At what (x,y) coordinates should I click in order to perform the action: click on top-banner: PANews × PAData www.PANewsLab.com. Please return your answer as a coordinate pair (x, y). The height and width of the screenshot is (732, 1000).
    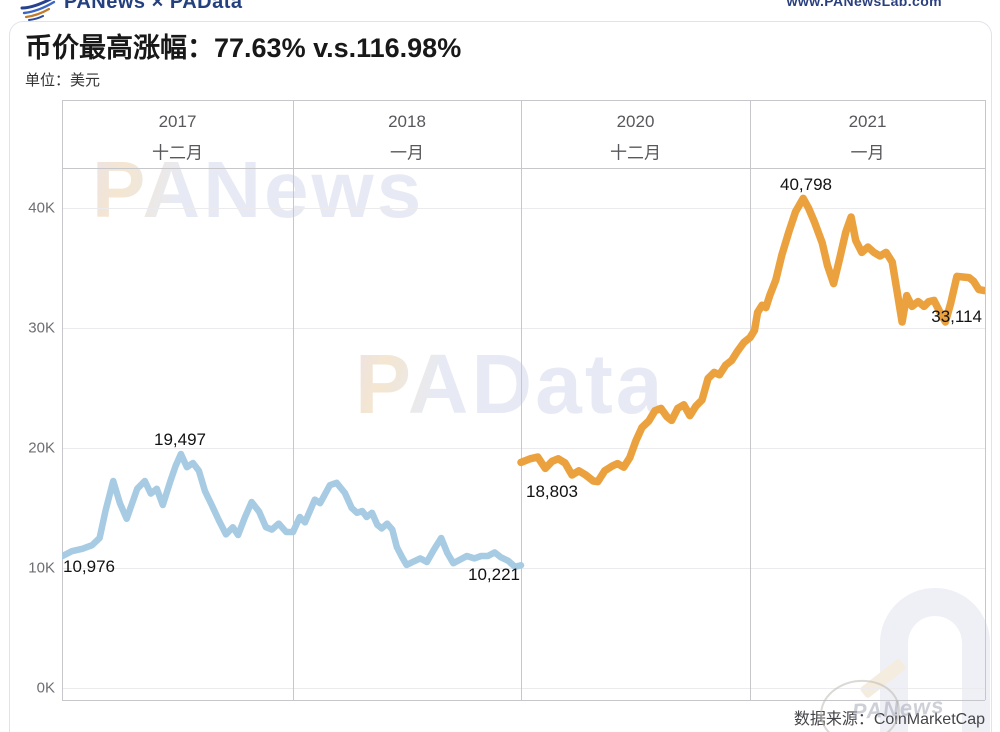
    Looking at the image, I should click on (500, 10).